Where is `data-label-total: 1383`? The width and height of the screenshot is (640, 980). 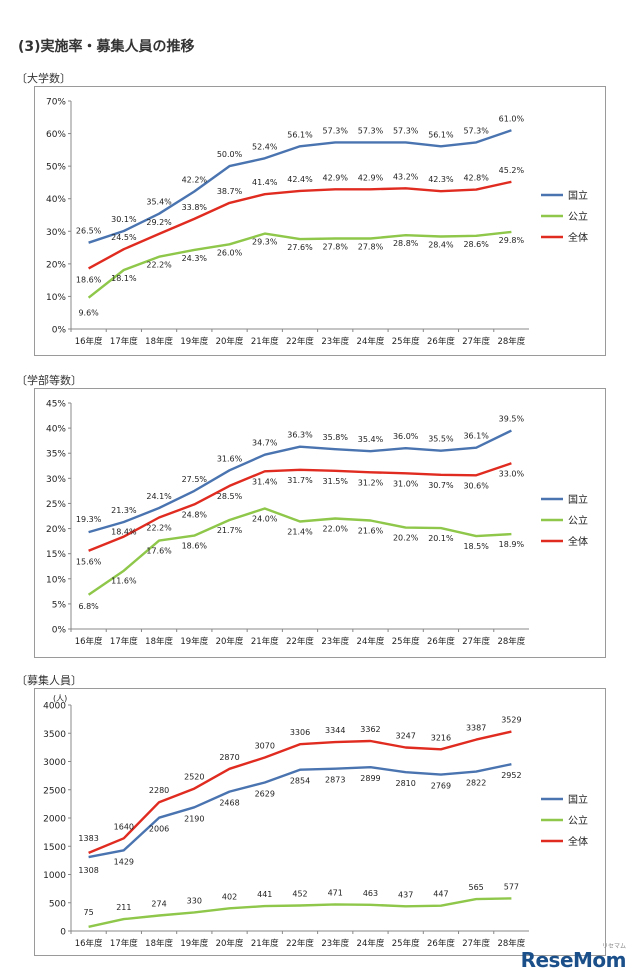
data-label-total: 1383 is located at coordinates (88, 838).